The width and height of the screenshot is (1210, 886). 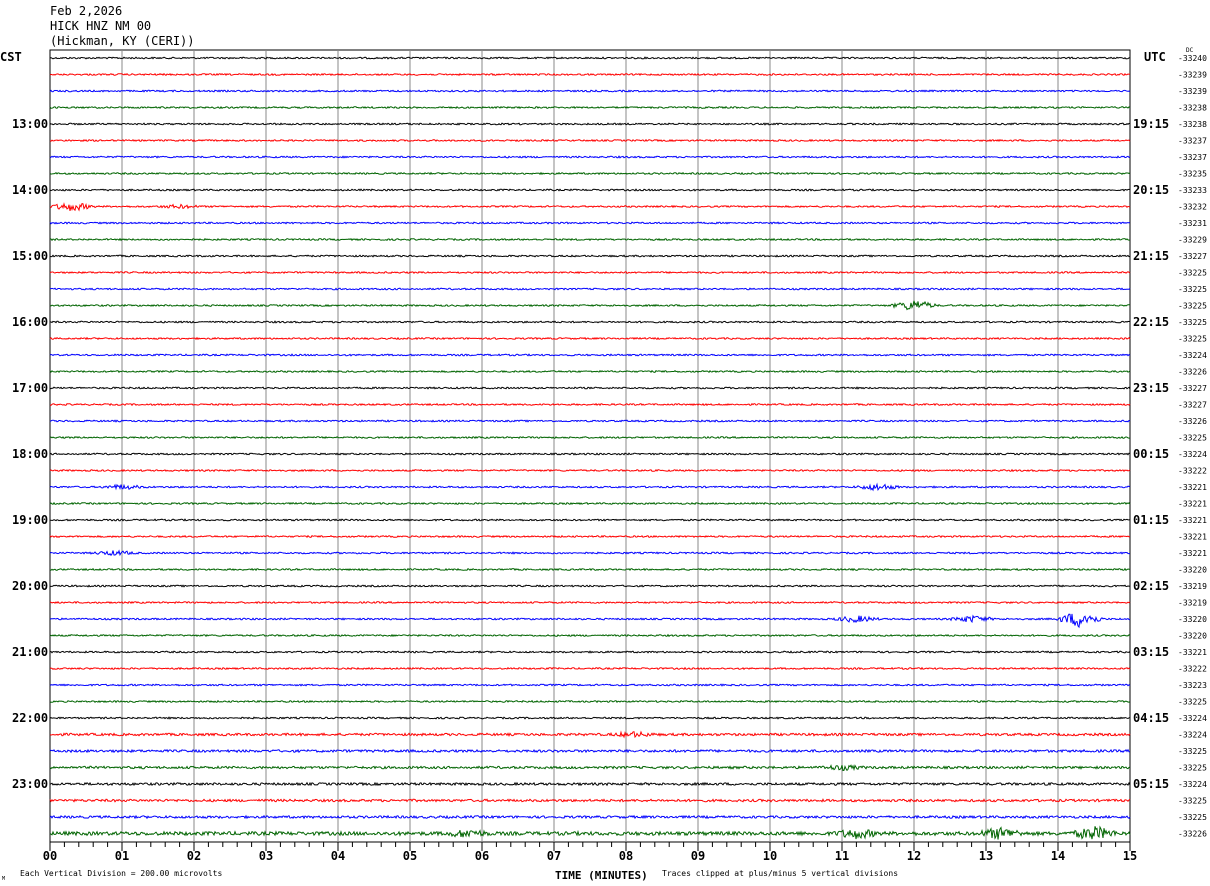 What do you see at coordinates (1130, 856) in the screenshot?
I see `x-tick-label: 15` at bounding box center [1130, 856].